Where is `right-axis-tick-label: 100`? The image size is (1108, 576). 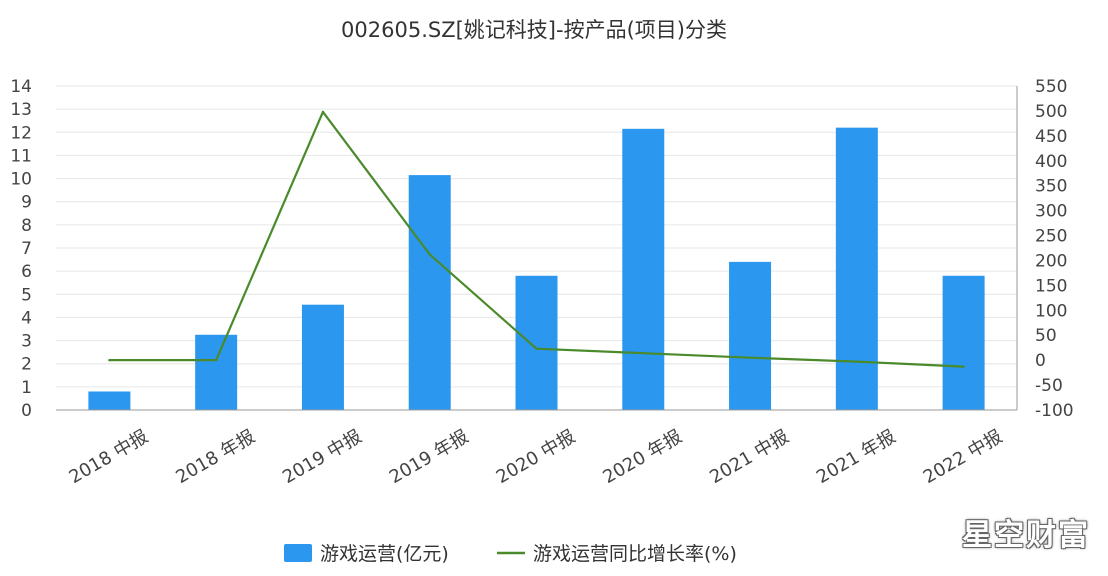 right-axis-tick-label: 100 is located at coordinates (1051, 311).